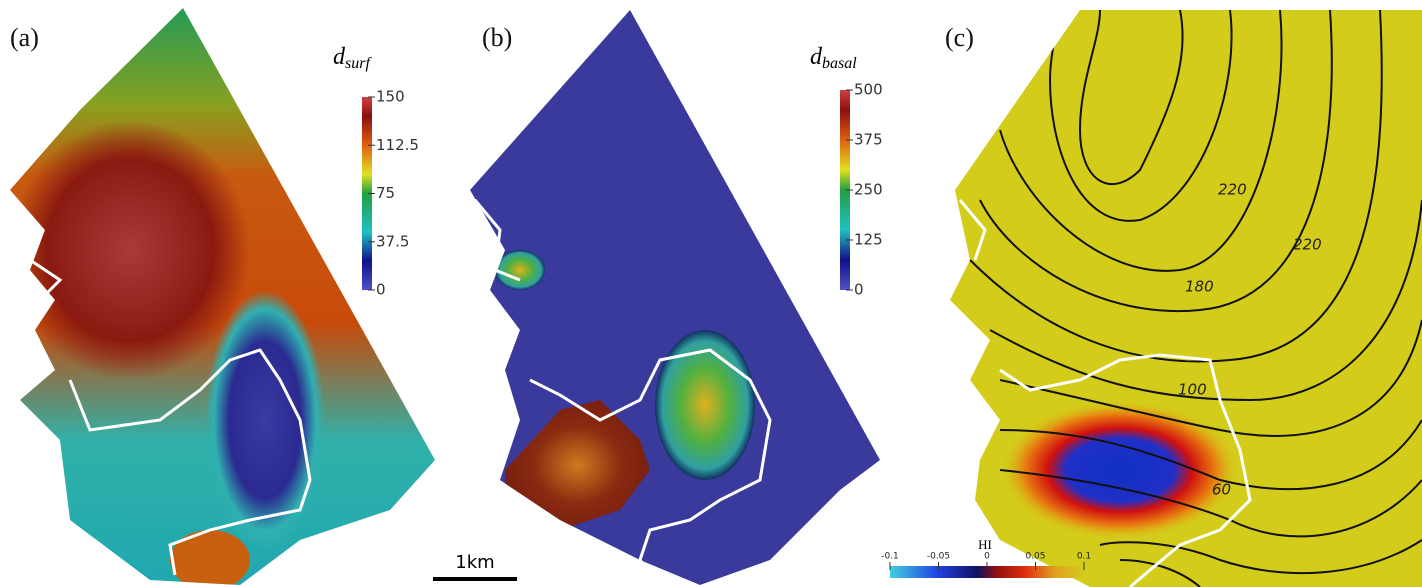 The image size is (1422, 587). I want to click on tick-label: -0.1, so click(890, 557).